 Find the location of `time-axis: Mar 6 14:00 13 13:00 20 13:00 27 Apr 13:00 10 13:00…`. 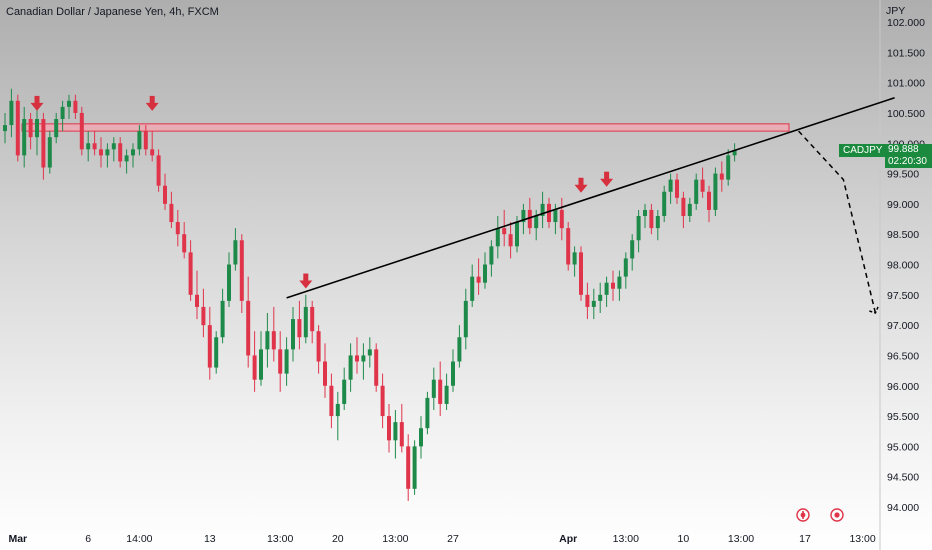

time-axis: Mar 6 14:00 13 13:00 20 13:00 27 Apr 13:00 10 13:00… is located at coordinates (441, 539).